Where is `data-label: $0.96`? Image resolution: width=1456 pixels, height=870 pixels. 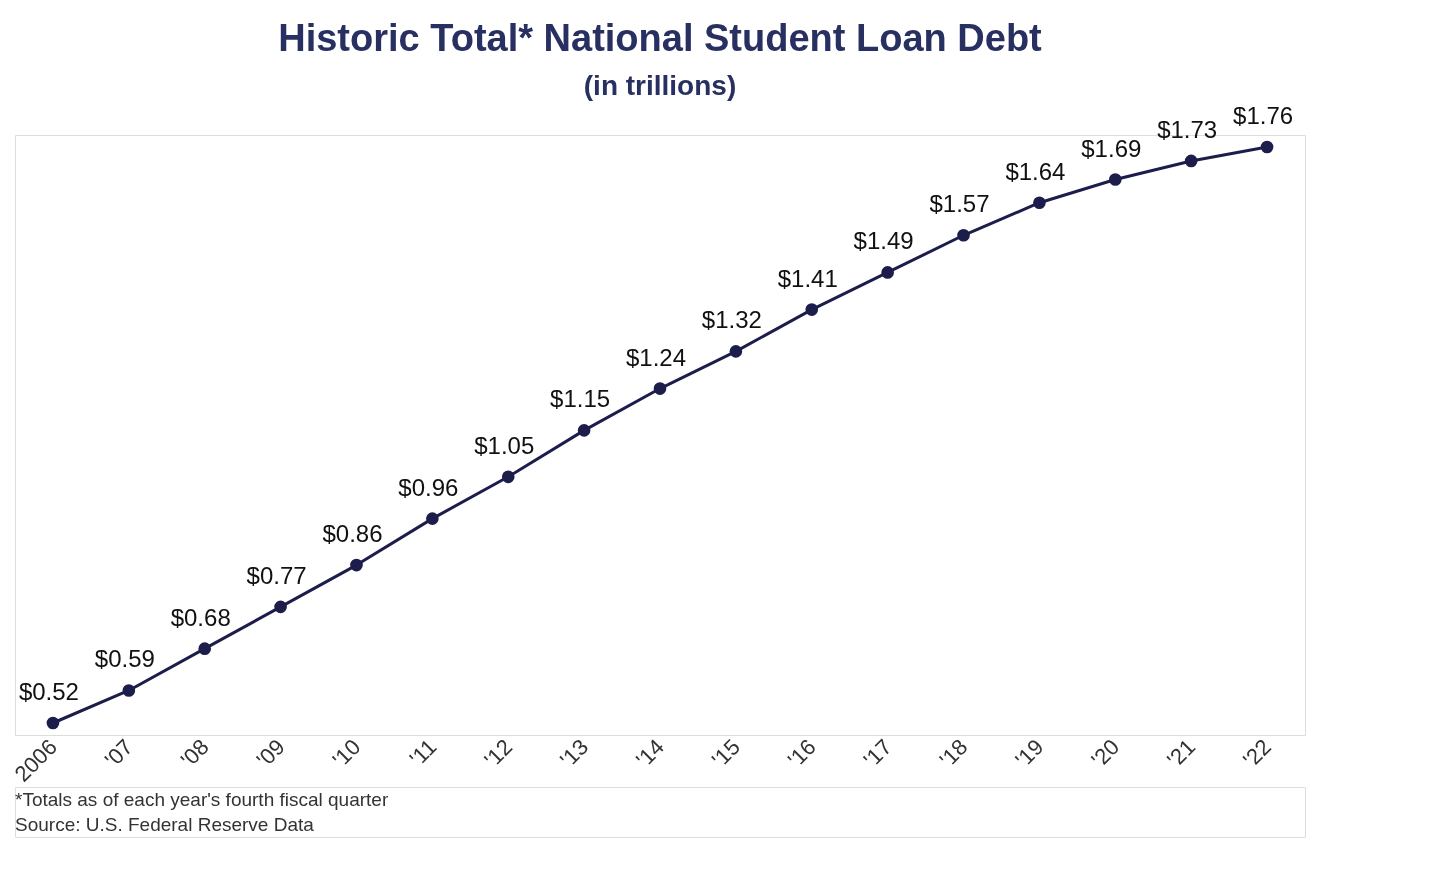 data-label: $0.96 is located at coordinates (428, 487).